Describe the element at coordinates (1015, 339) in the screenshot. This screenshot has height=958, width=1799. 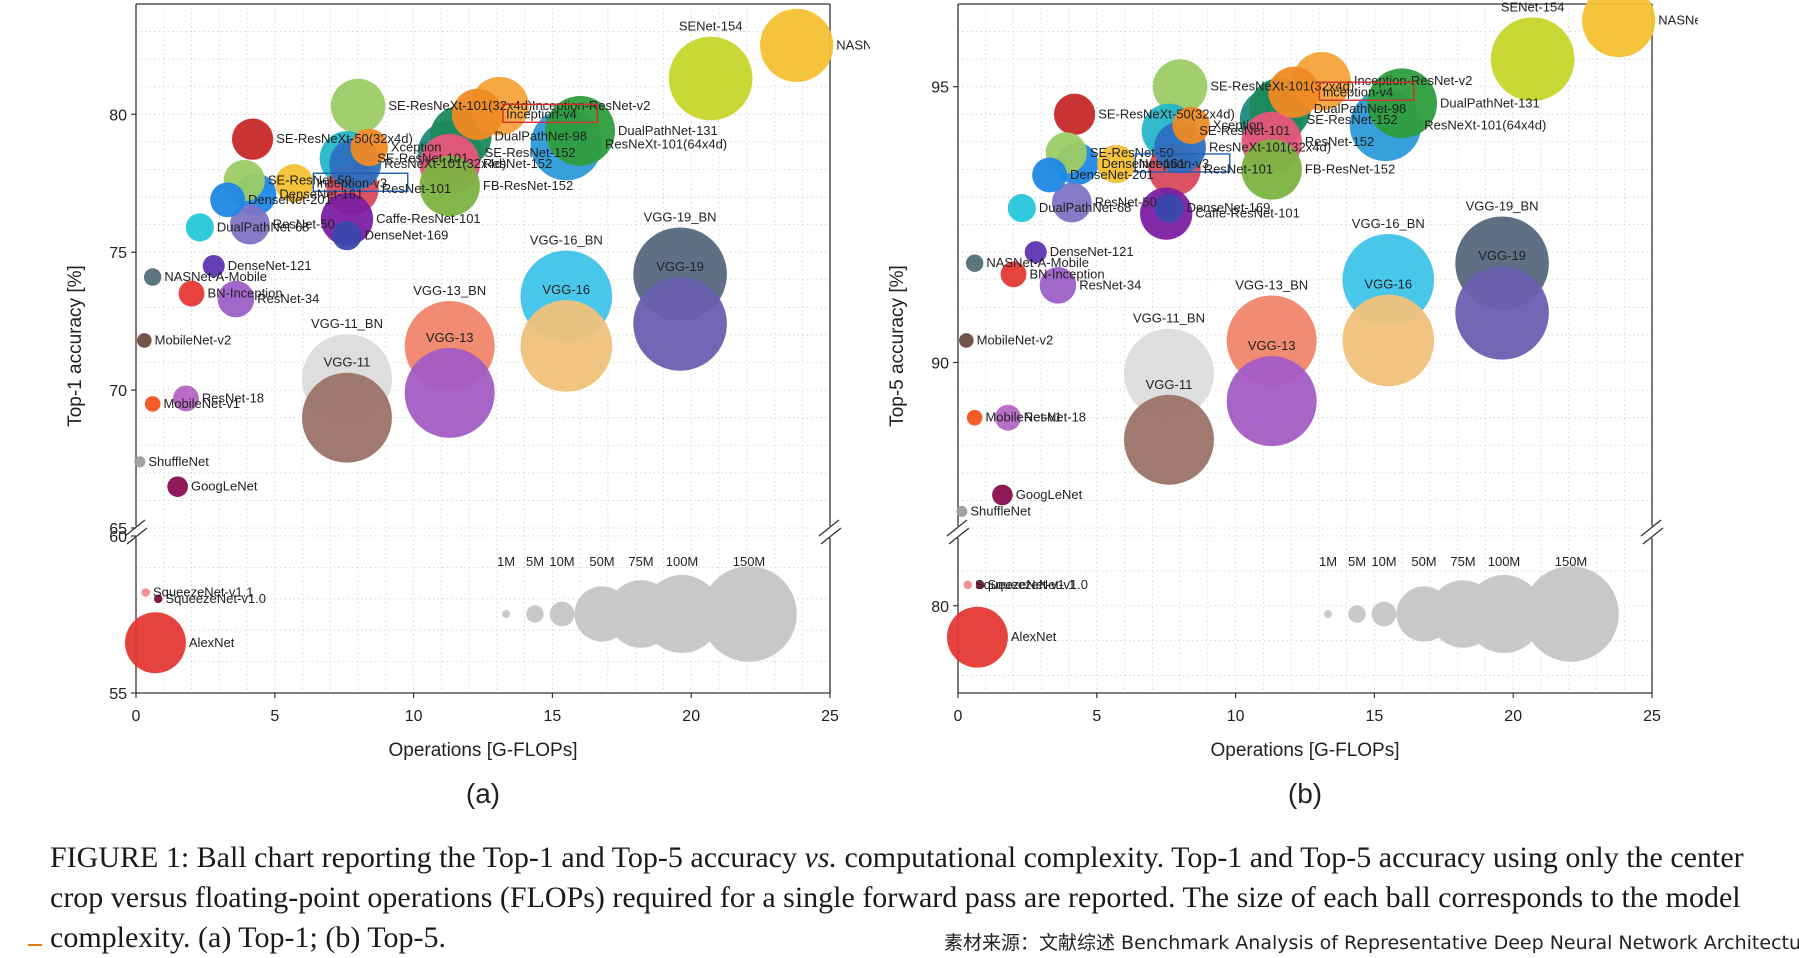
I see `ball-label-mobilenet-v2: MobileNet-v2` at that location.